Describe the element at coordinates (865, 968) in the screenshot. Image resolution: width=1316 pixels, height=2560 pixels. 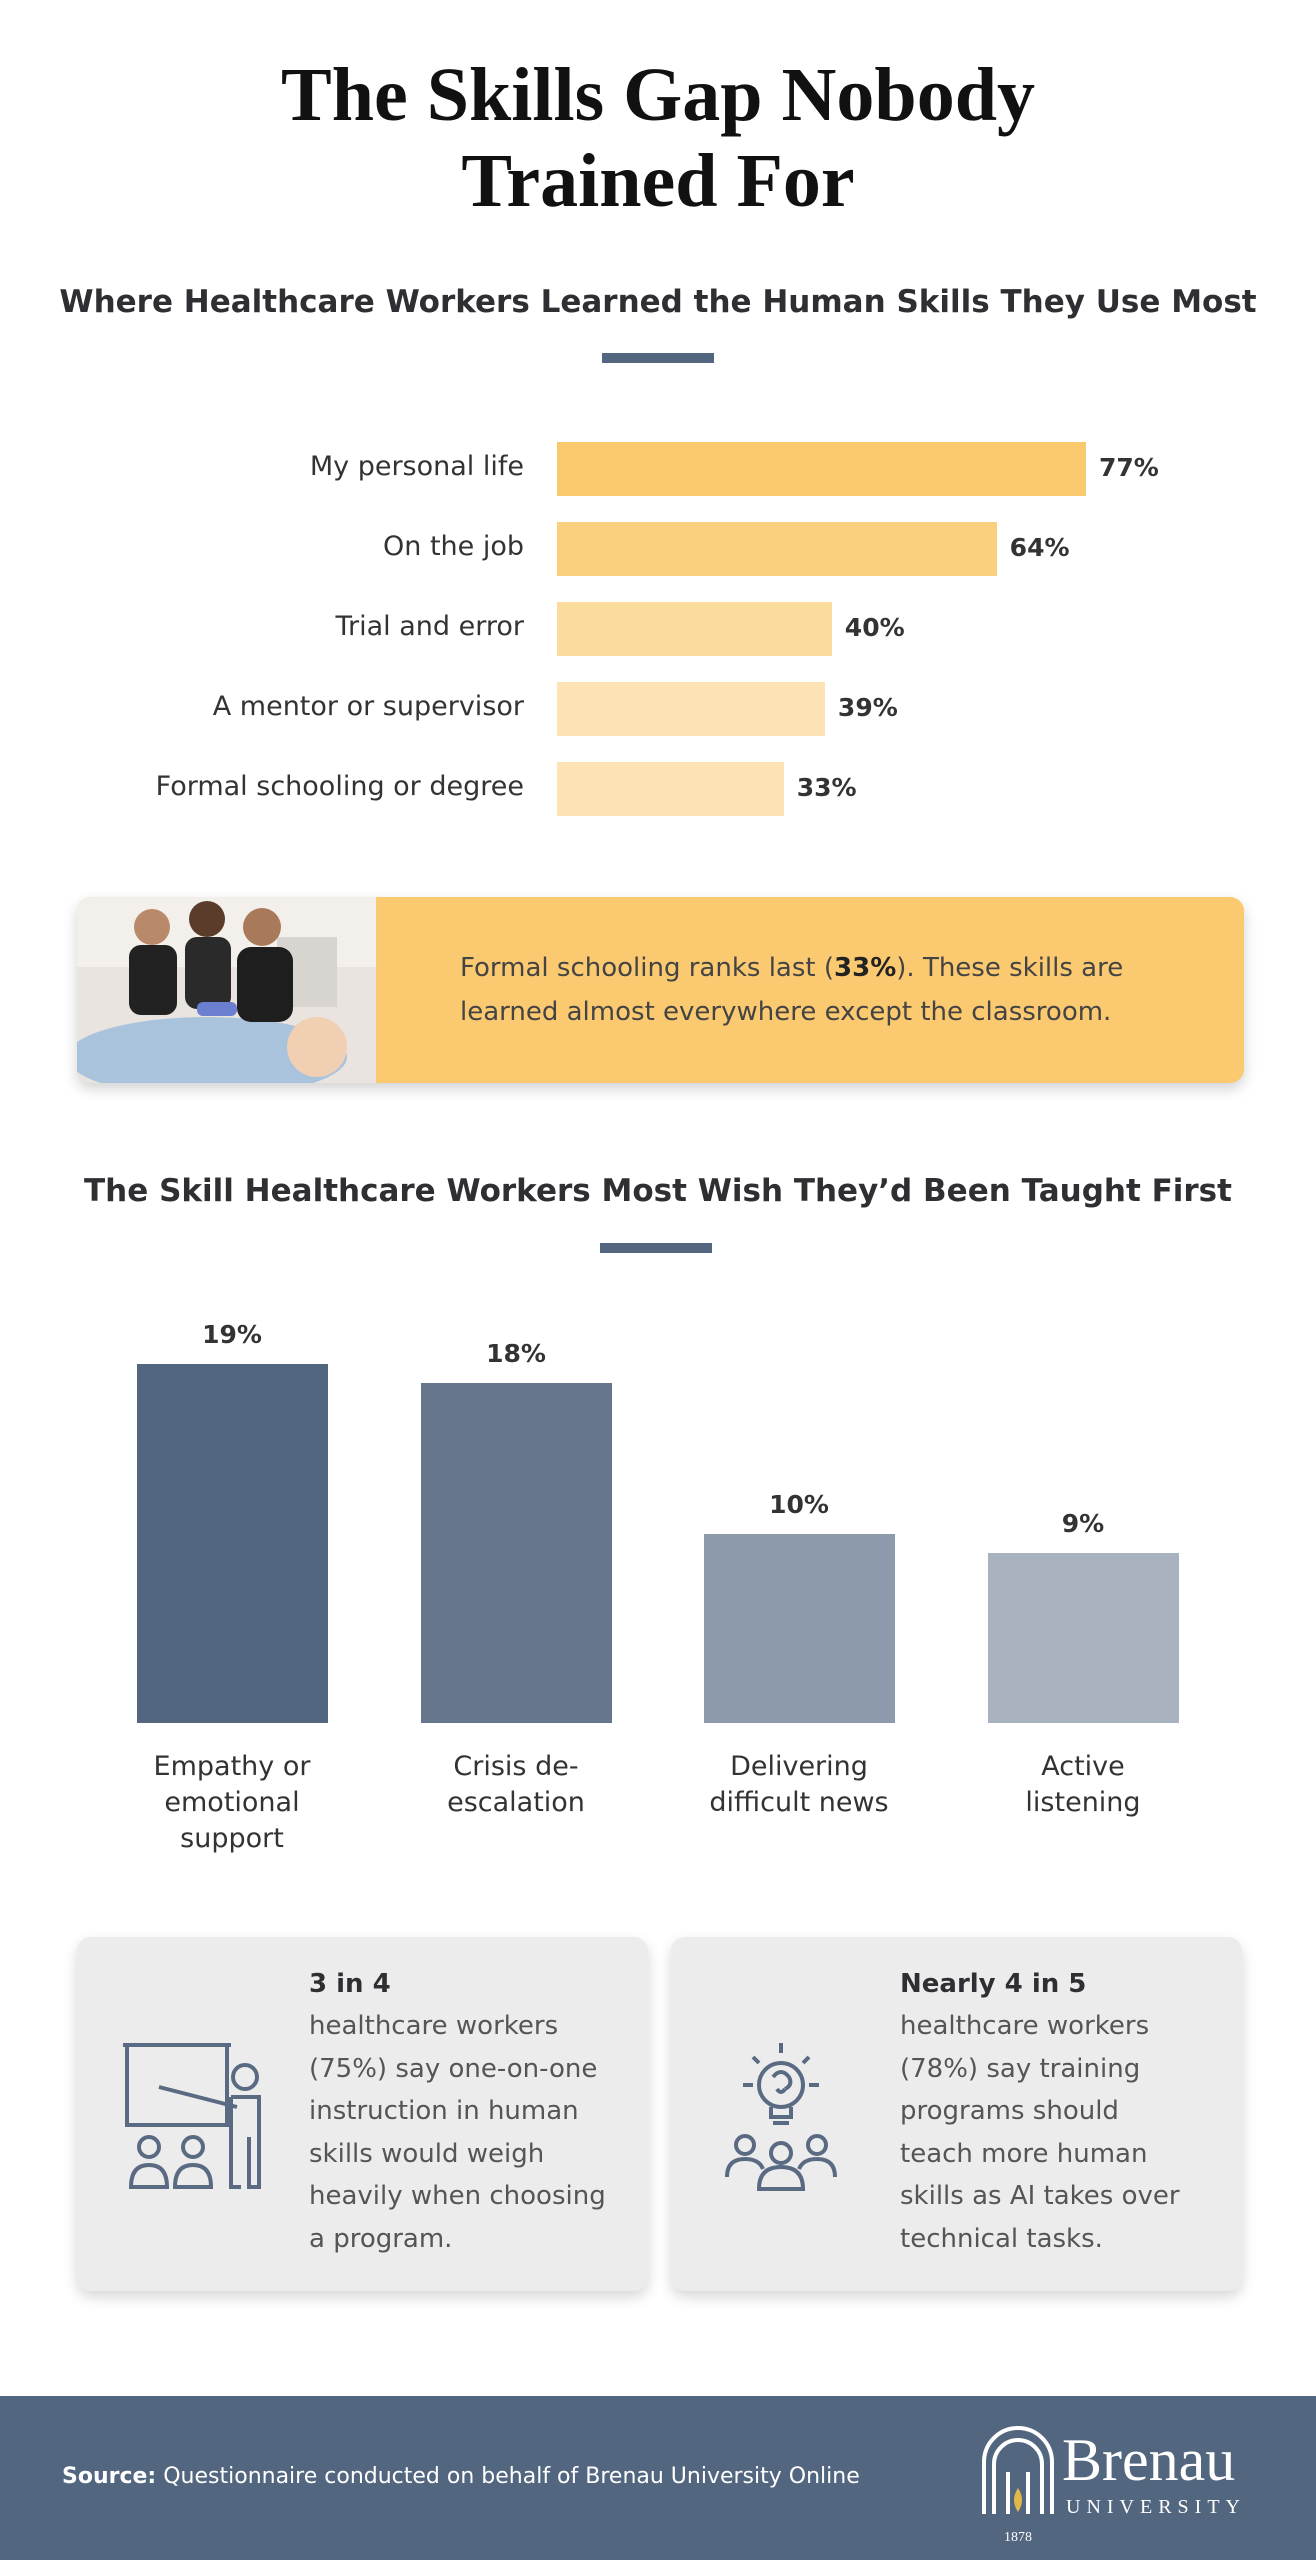
I see `callout-highlight: 33%` at that location.